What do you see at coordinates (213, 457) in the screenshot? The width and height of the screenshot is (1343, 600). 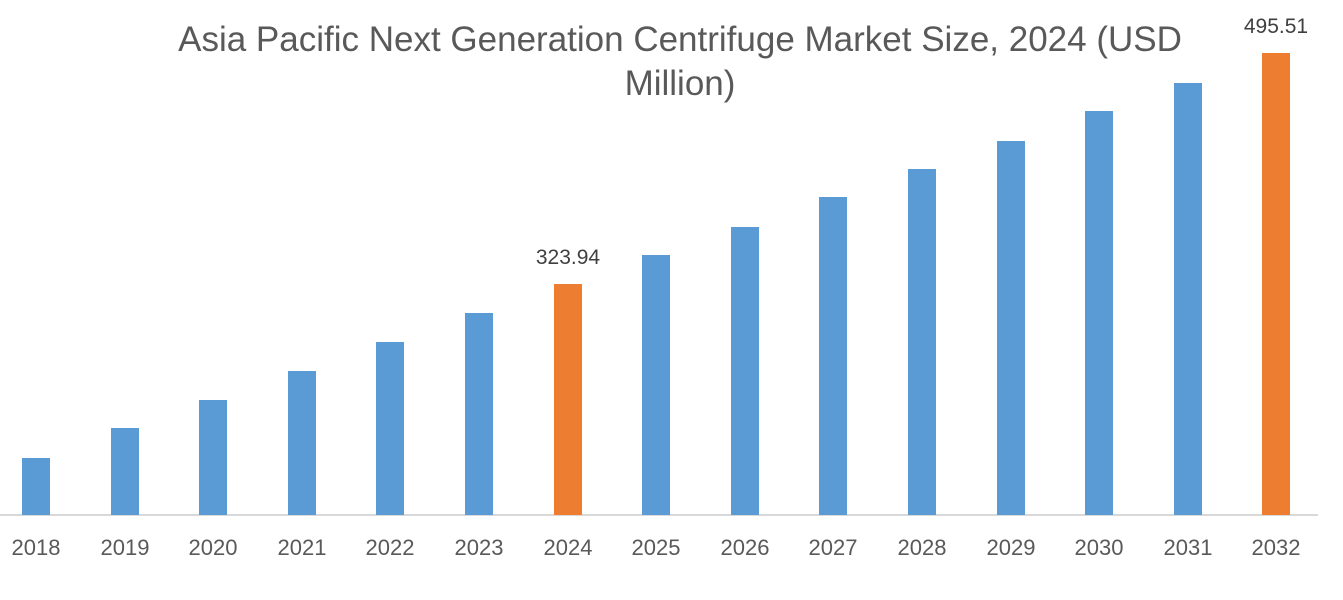 I see `bar-2020` at bounding box center [213, 457].